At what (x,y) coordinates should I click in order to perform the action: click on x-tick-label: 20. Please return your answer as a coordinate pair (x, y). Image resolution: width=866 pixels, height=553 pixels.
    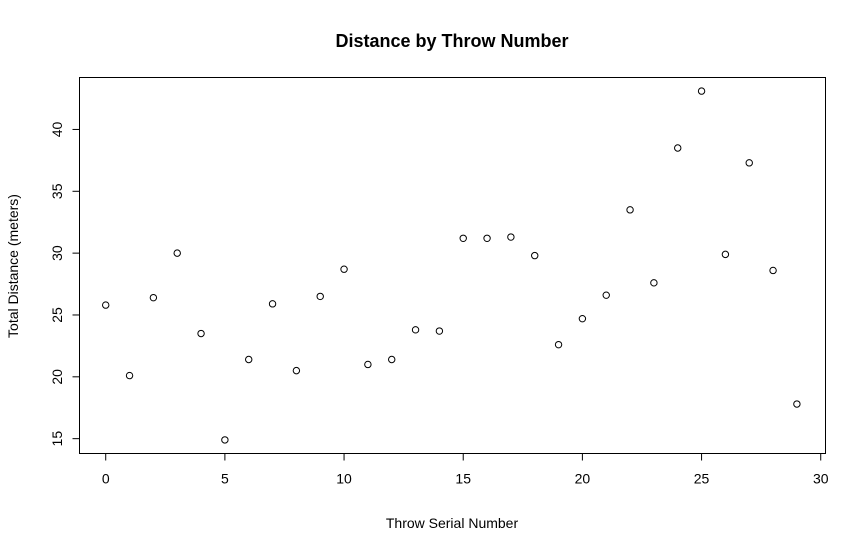
    Looking at the image, I should click on (583, 479).